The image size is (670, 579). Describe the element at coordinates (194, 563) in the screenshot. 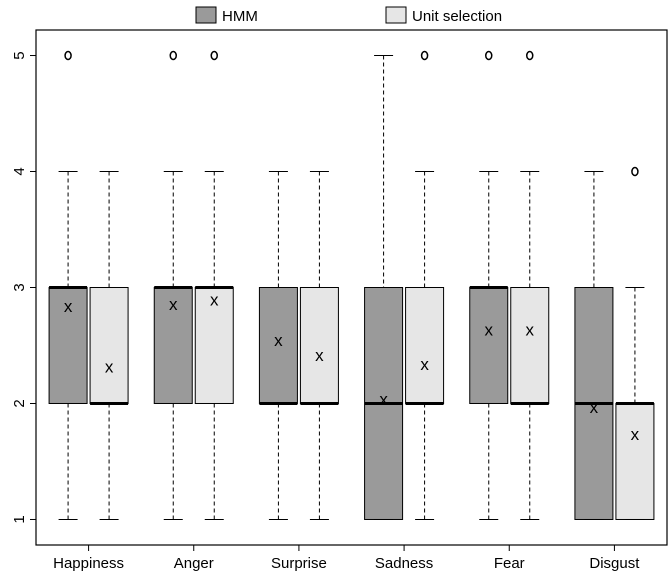

I see `x-tick-label: Anger` at that location.